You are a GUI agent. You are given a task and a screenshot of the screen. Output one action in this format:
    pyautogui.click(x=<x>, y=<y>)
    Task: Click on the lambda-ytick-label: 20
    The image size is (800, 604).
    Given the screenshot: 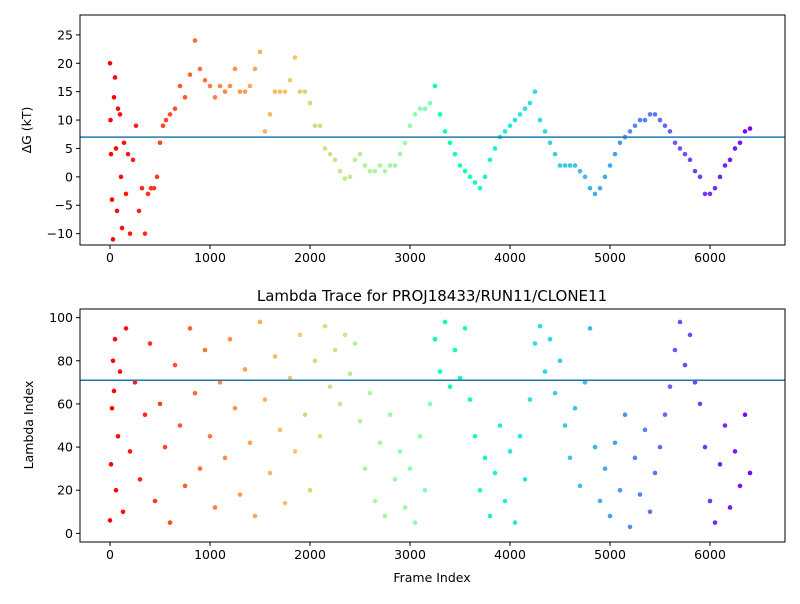 What is the action you would take?
    pyautogui.click(x=65, y=490)
    